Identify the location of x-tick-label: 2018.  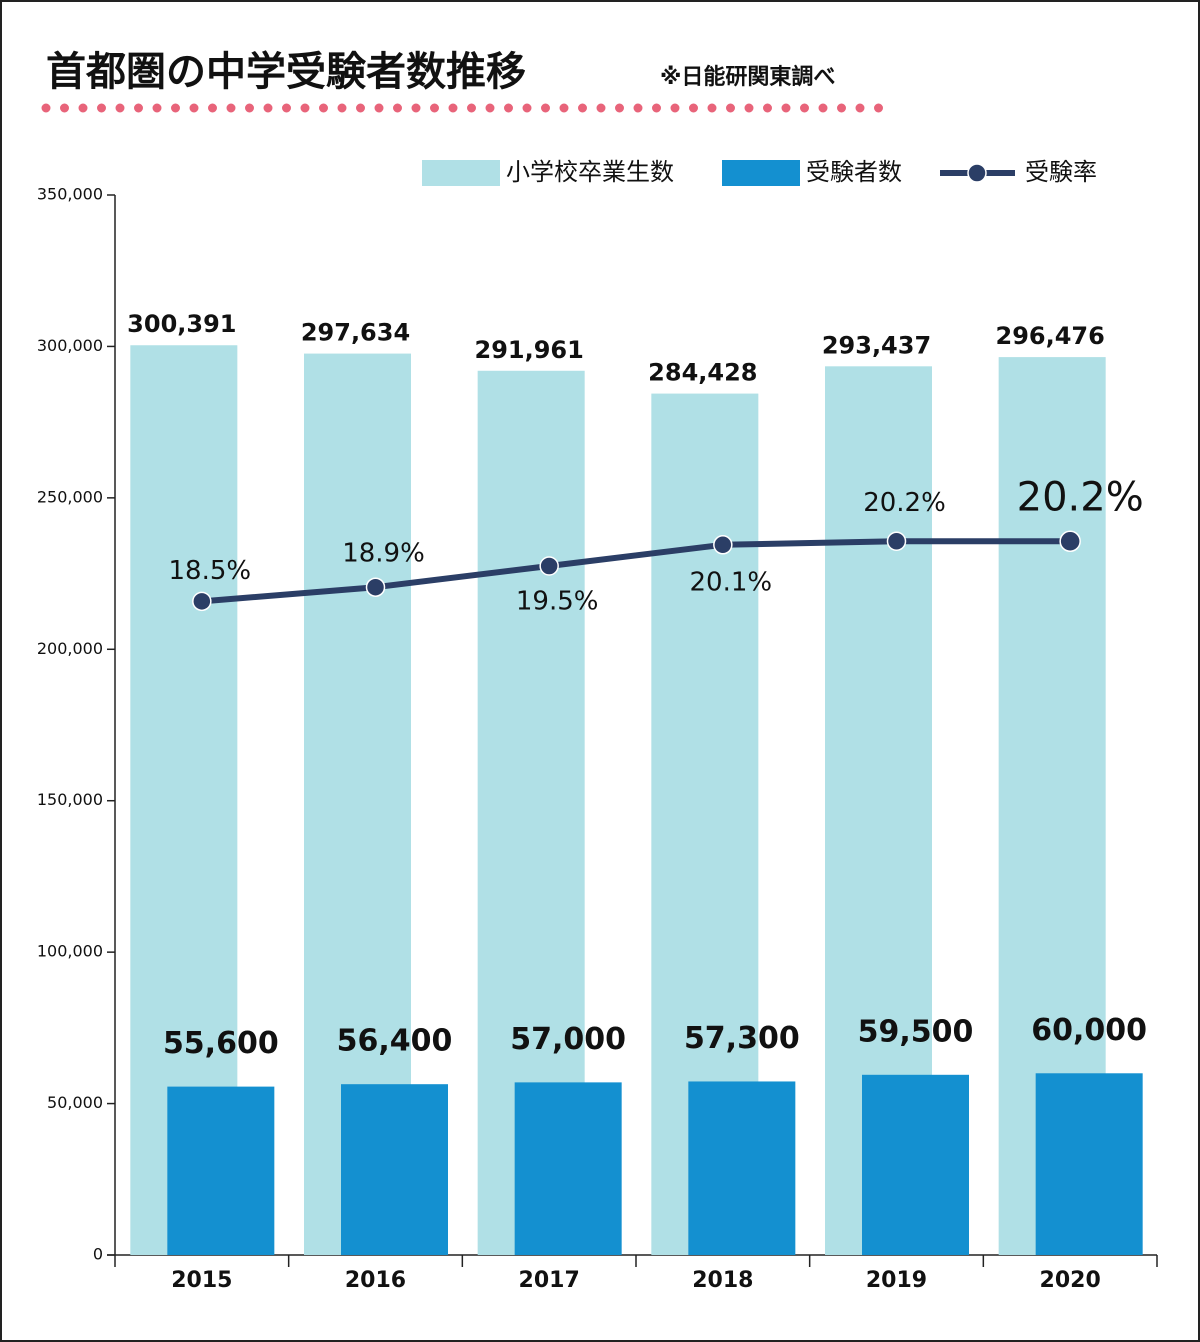
(722, 1280).